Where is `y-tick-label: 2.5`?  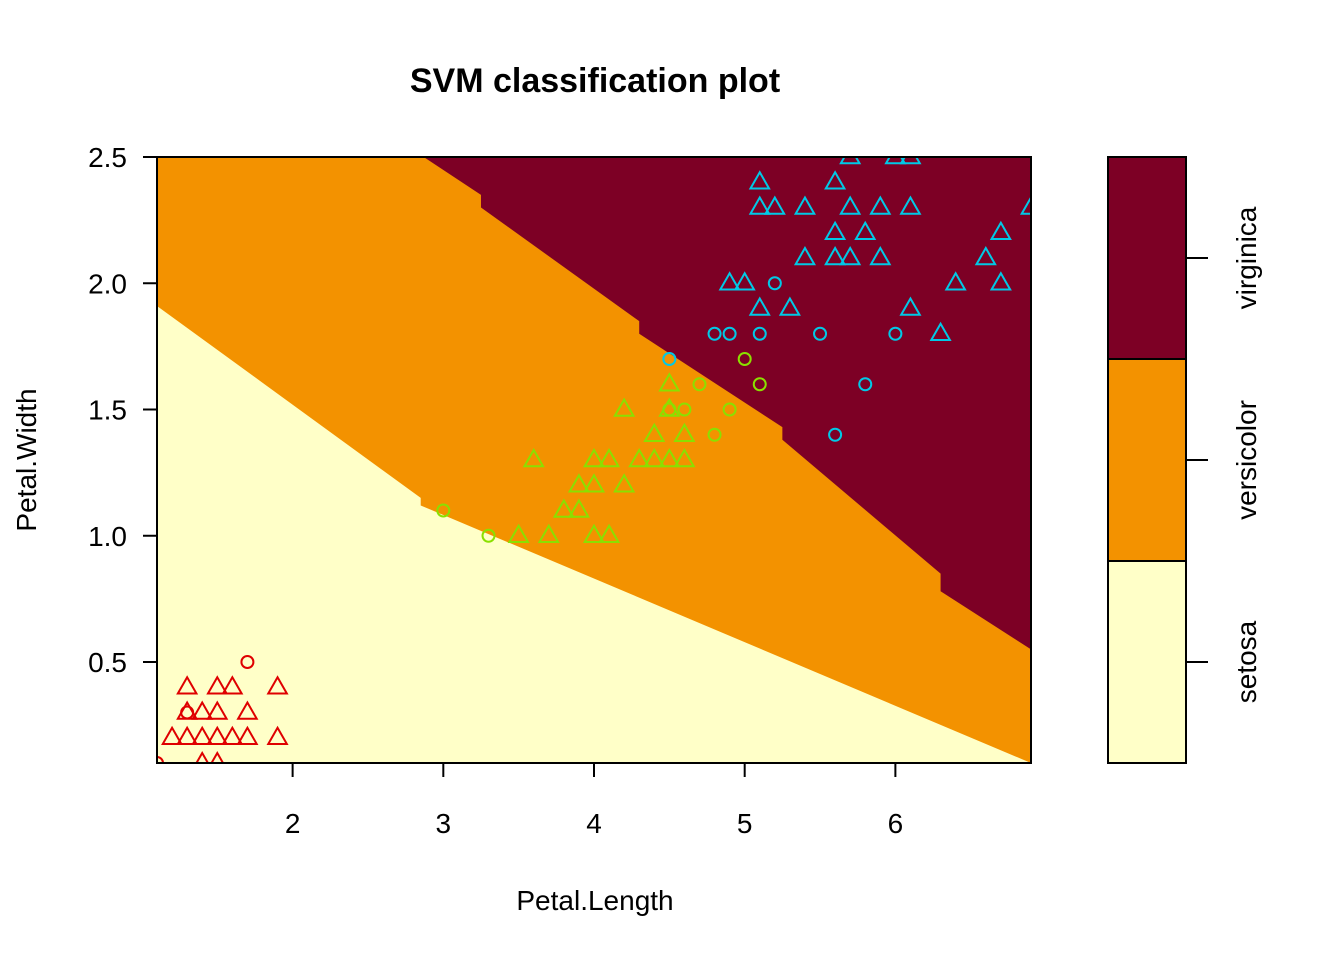
y-tick-label: 2.5 is located at coordinates (107, 157).